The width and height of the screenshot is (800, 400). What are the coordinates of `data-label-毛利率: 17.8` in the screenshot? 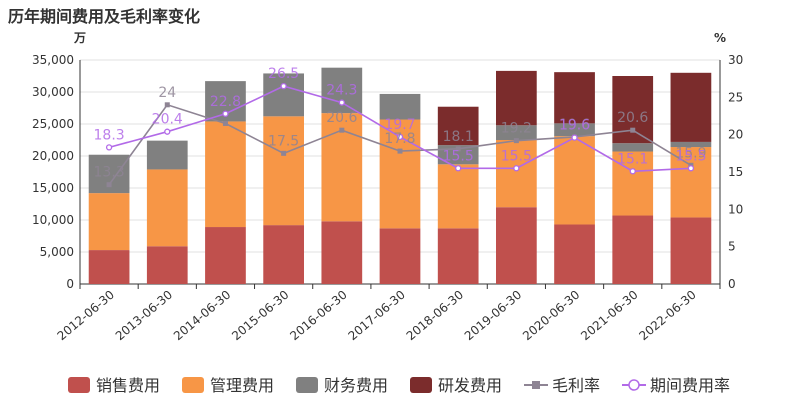 It's located at (399, 139).